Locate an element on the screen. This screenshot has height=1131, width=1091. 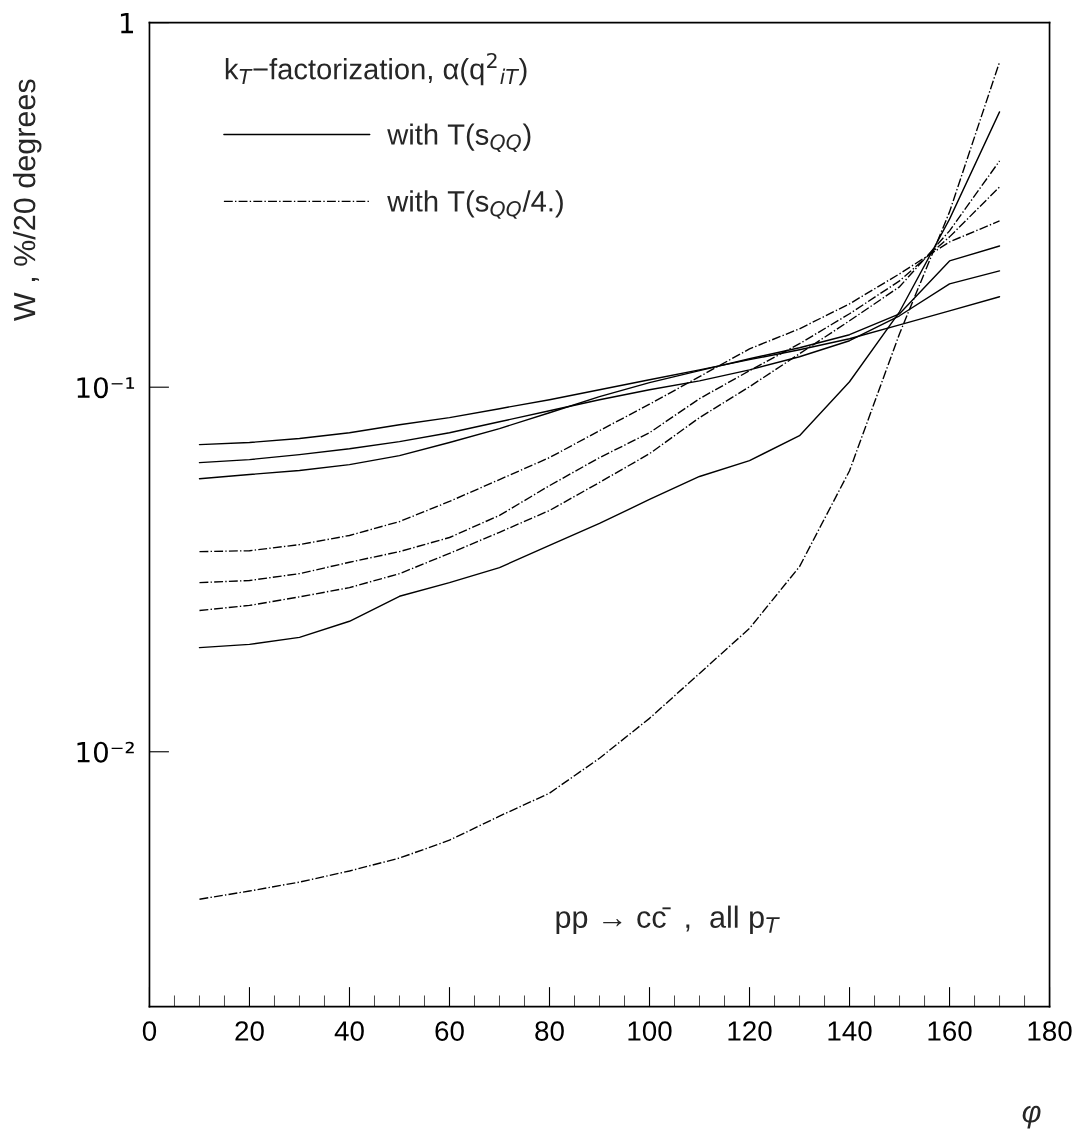
y-tick-label: 10⁻¹ is located at coordinates (106, 388).